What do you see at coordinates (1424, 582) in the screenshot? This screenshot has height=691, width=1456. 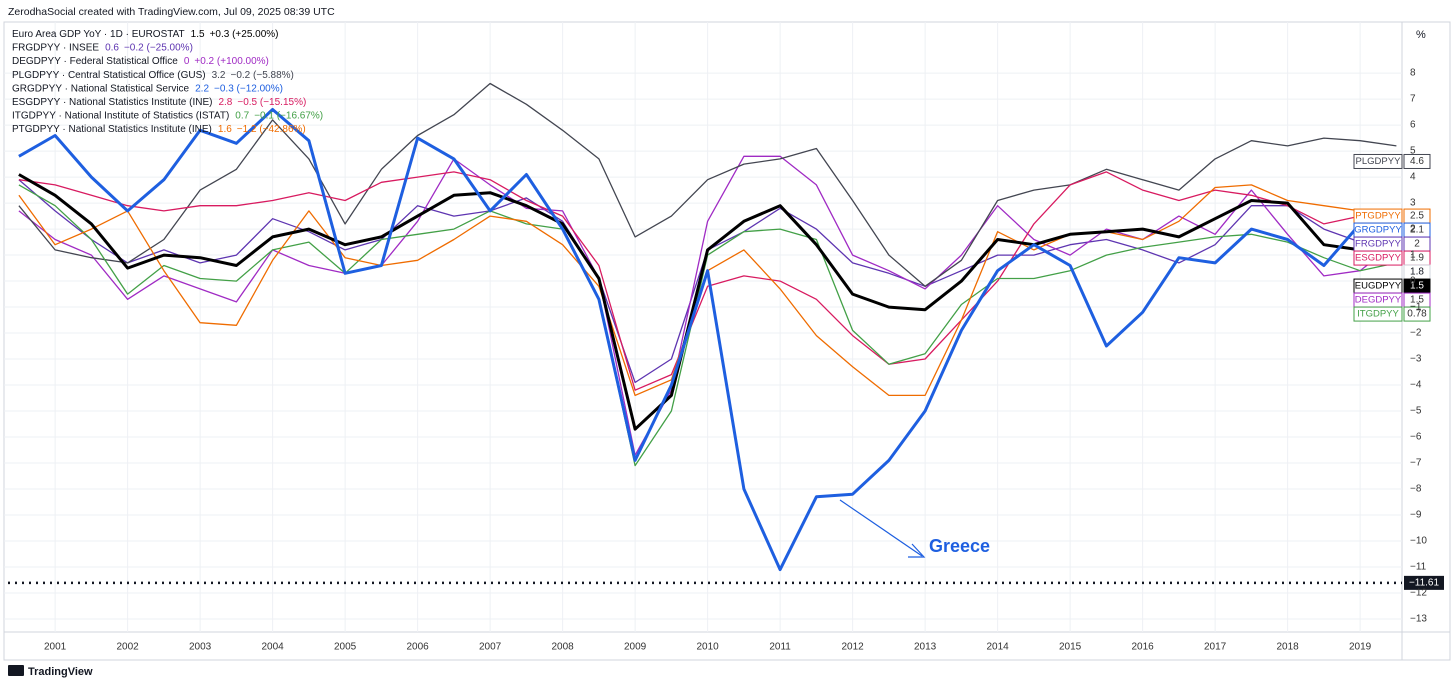 I see `reference-label-box` at bounding box center [1424, 582].